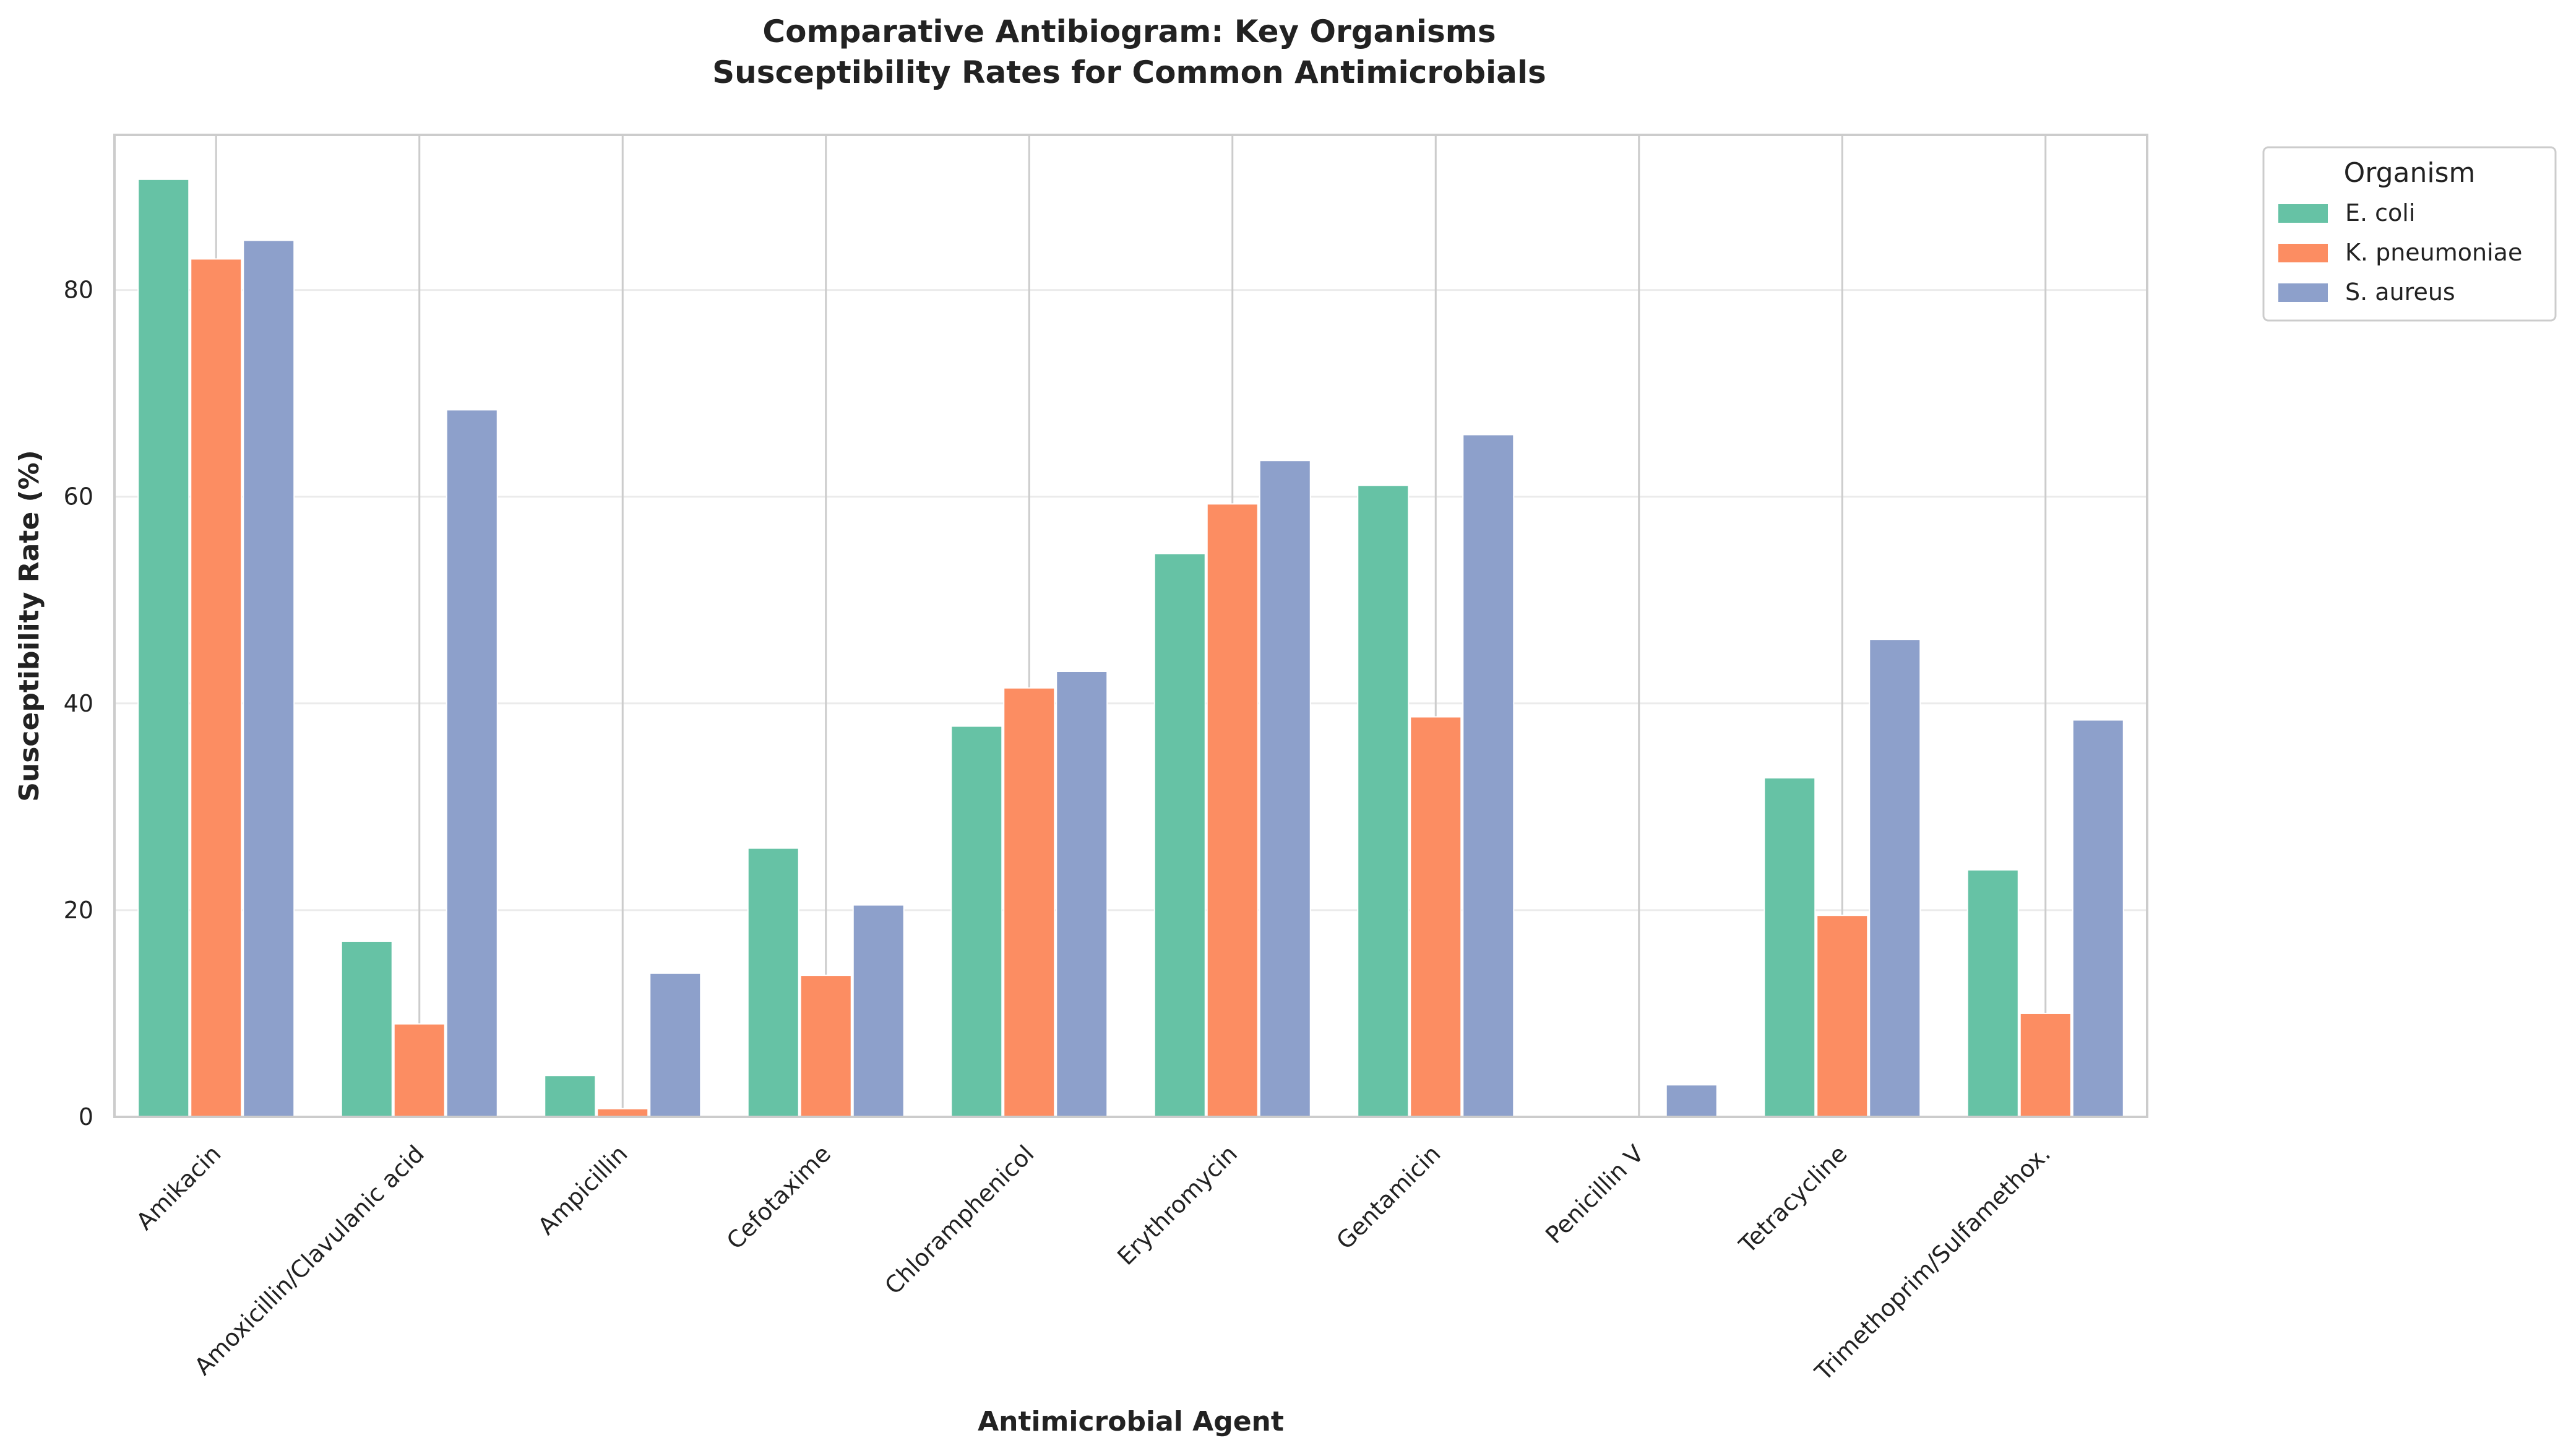 This screenshot has height=1456, width=2571. I want to click on y-axis-ticks: 0 20 40 60 80, so click(78, 704).